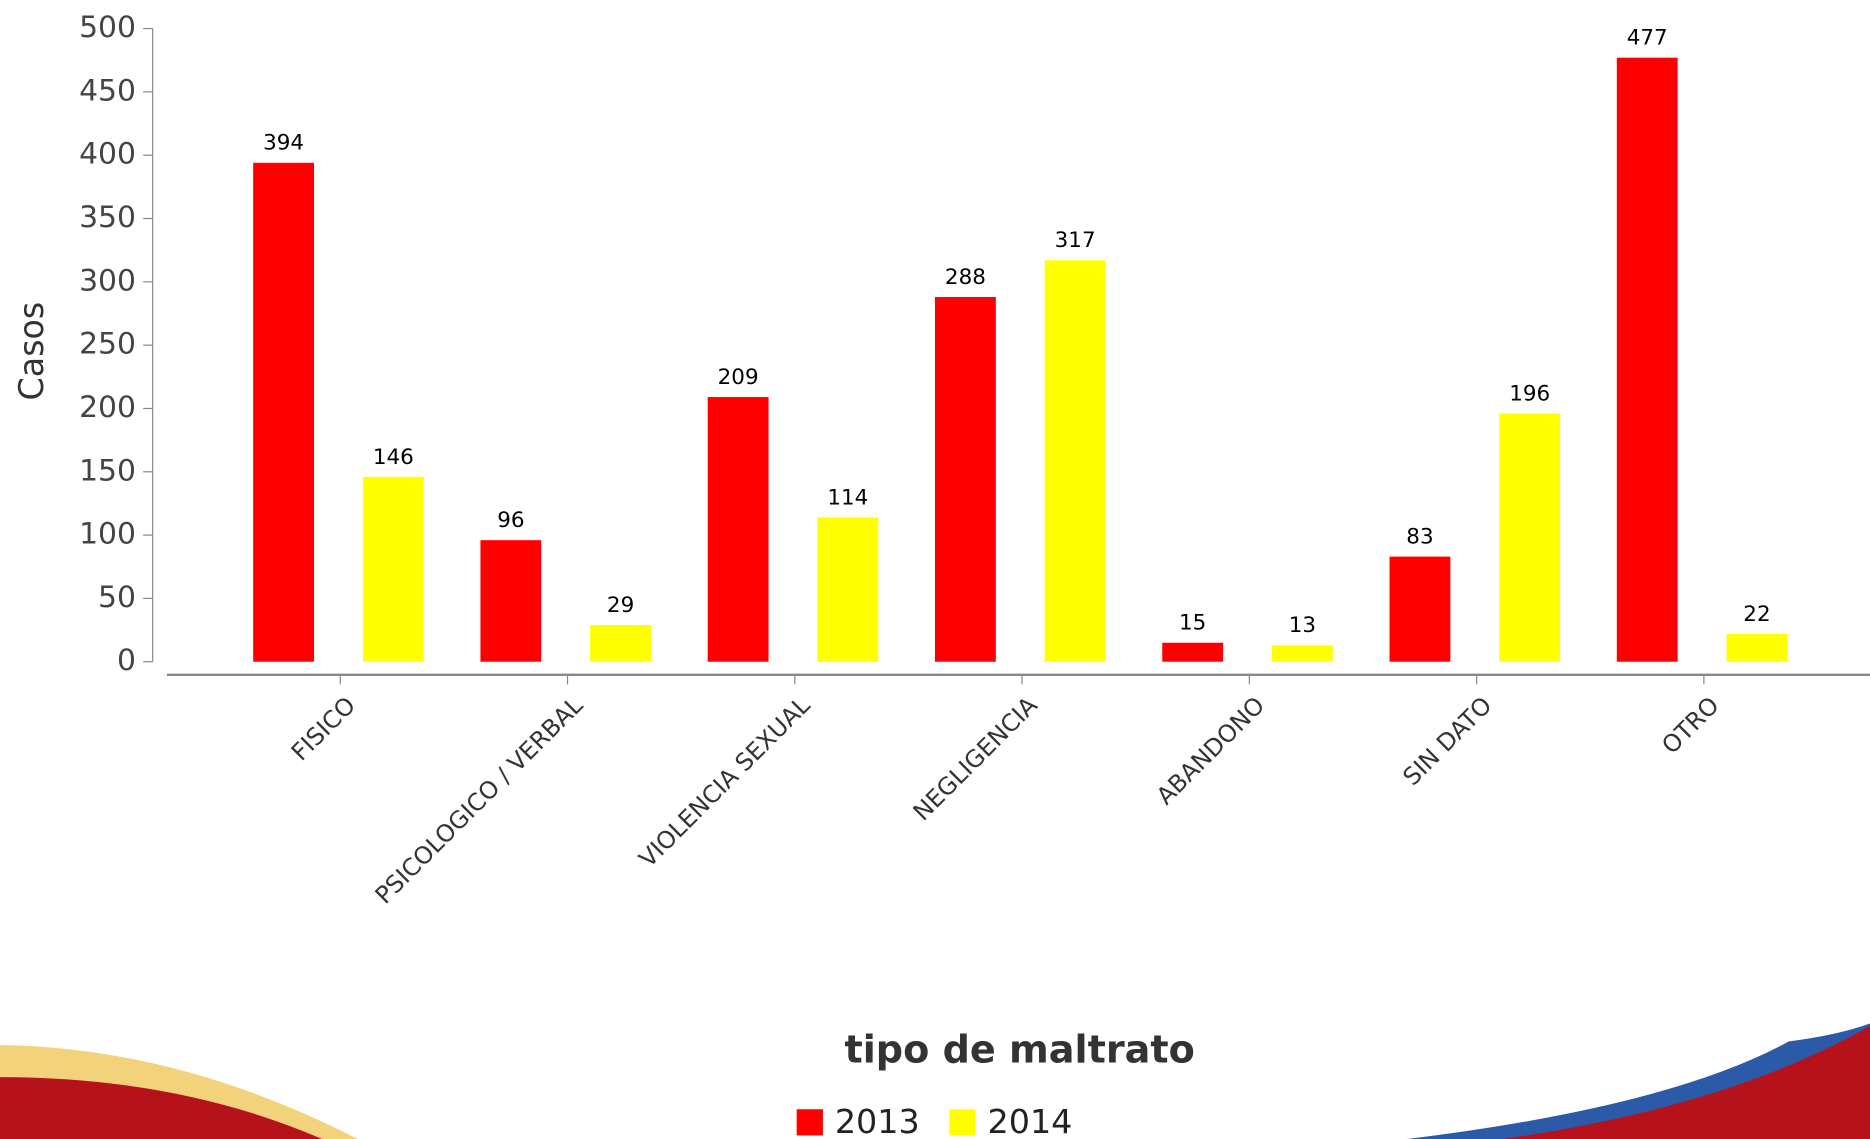 The width and height of the screenshot is (1870, 1139). I want to click on value-label: 394, so click(283, 143).